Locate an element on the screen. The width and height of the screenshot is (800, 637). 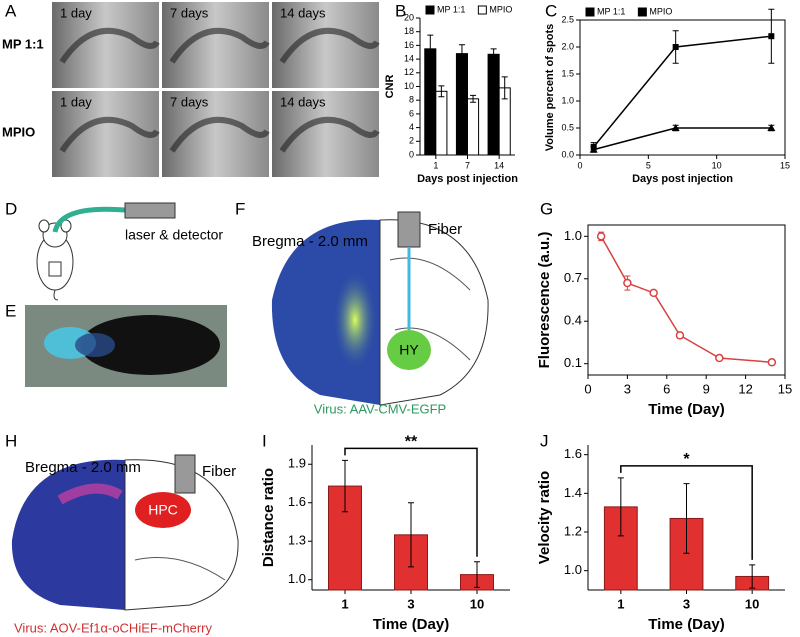
panel-label: J is located at coordinates (544, 440).